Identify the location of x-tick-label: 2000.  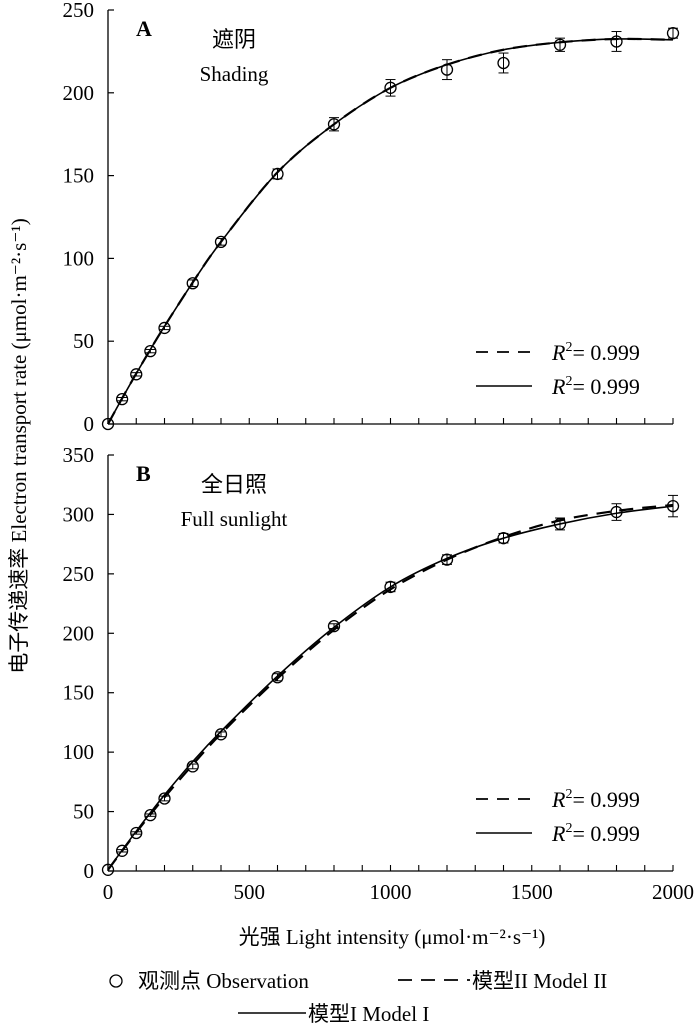
(673, 892).